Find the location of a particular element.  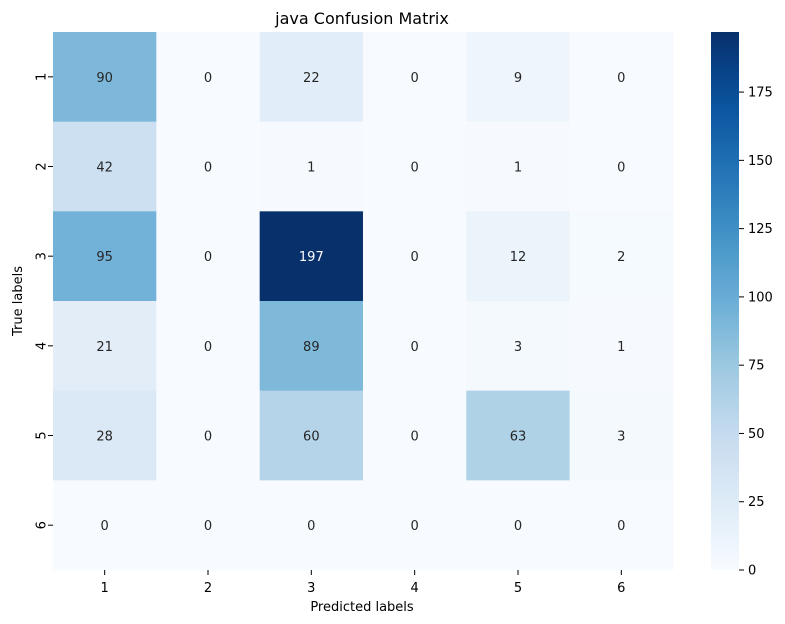

cell-value-label: 42 is located at coordinates (104, 168).